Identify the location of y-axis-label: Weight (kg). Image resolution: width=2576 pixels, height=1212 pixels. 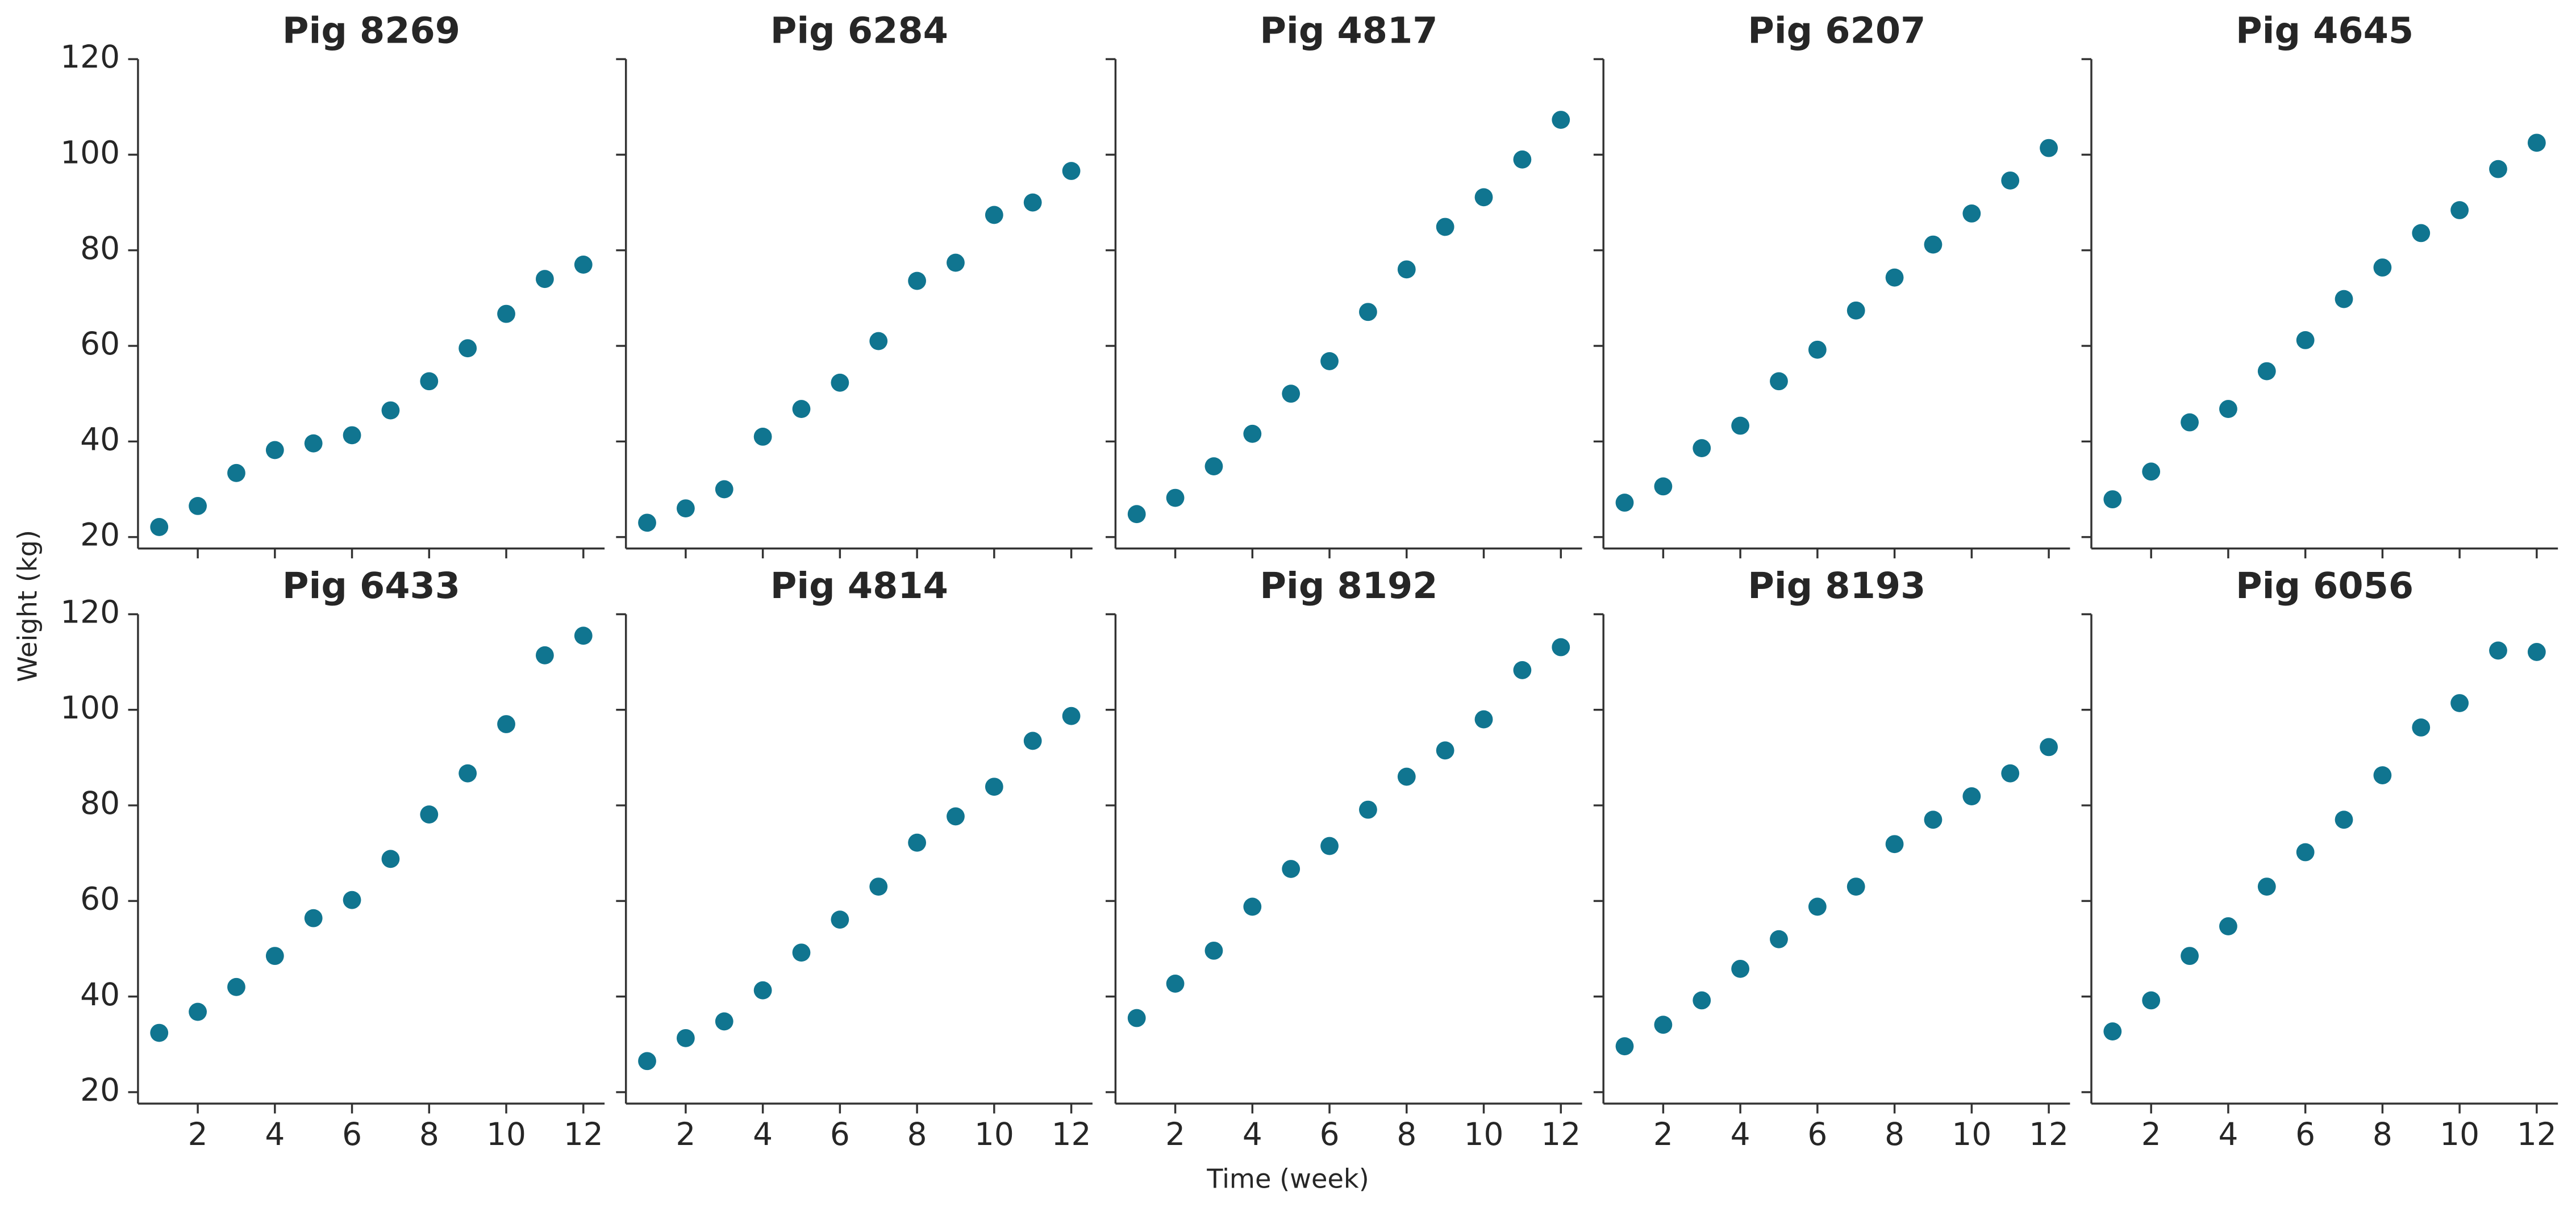
(28, 606).